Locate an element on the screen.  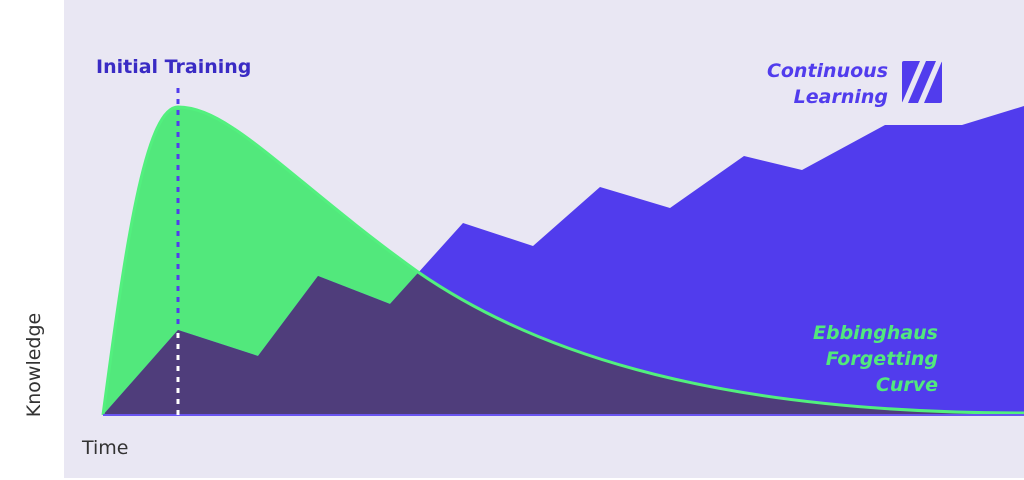
ebbinghaus-line-1: Ebbinghaus is located at coordinates (875, 333).